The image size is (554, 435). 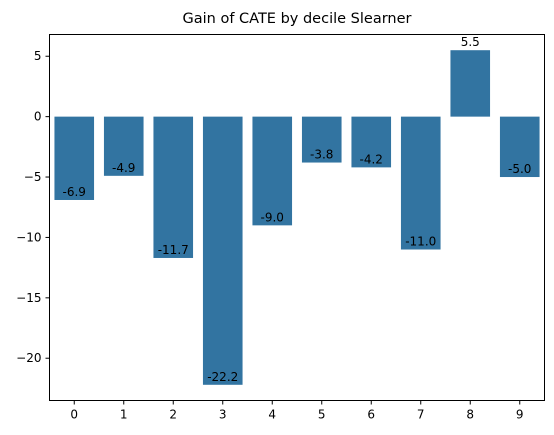 What do you see at coordinates (28, 237) in the screenshot?
I see `y-tick-label-3: −10` at bounding box center [28, 237].